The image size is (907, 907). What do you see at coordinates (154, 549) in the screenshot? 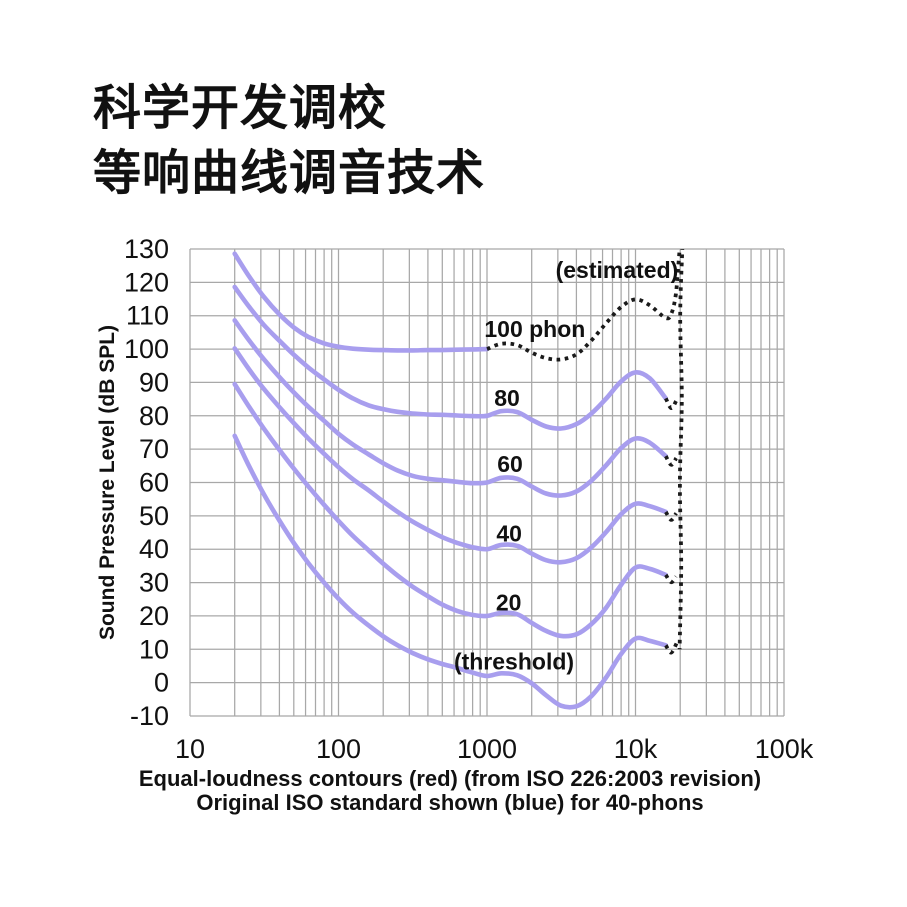
I see `y-tick-40: 40` at bounding box center [154, 549].